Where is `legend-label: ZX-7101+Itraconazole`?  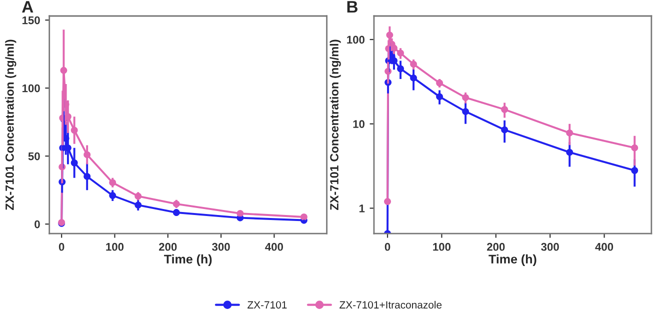
legend-label: ZX-7101+Itraconazole is located at coordinates (391, 304).